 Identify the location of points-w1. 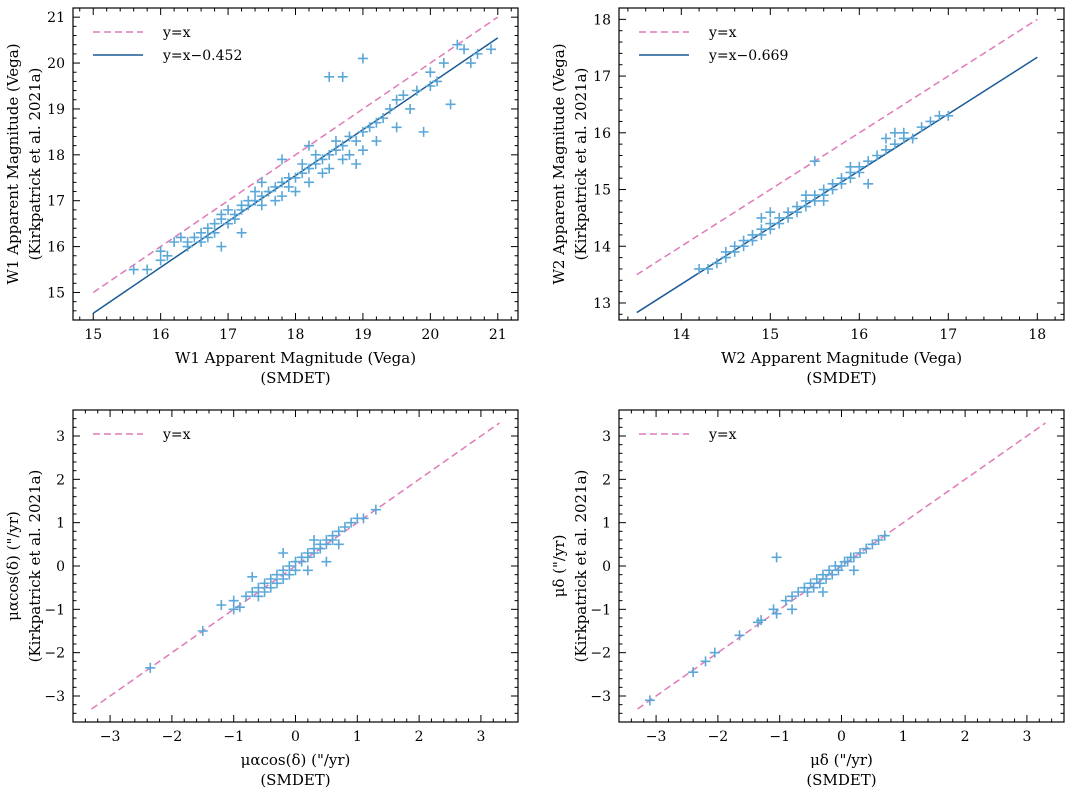
(312, 157).